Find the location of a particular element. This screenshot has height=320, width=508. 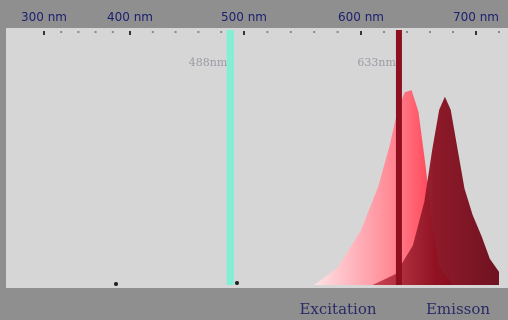

legend: Excitation Emisson is located at coordinates (394, 309).